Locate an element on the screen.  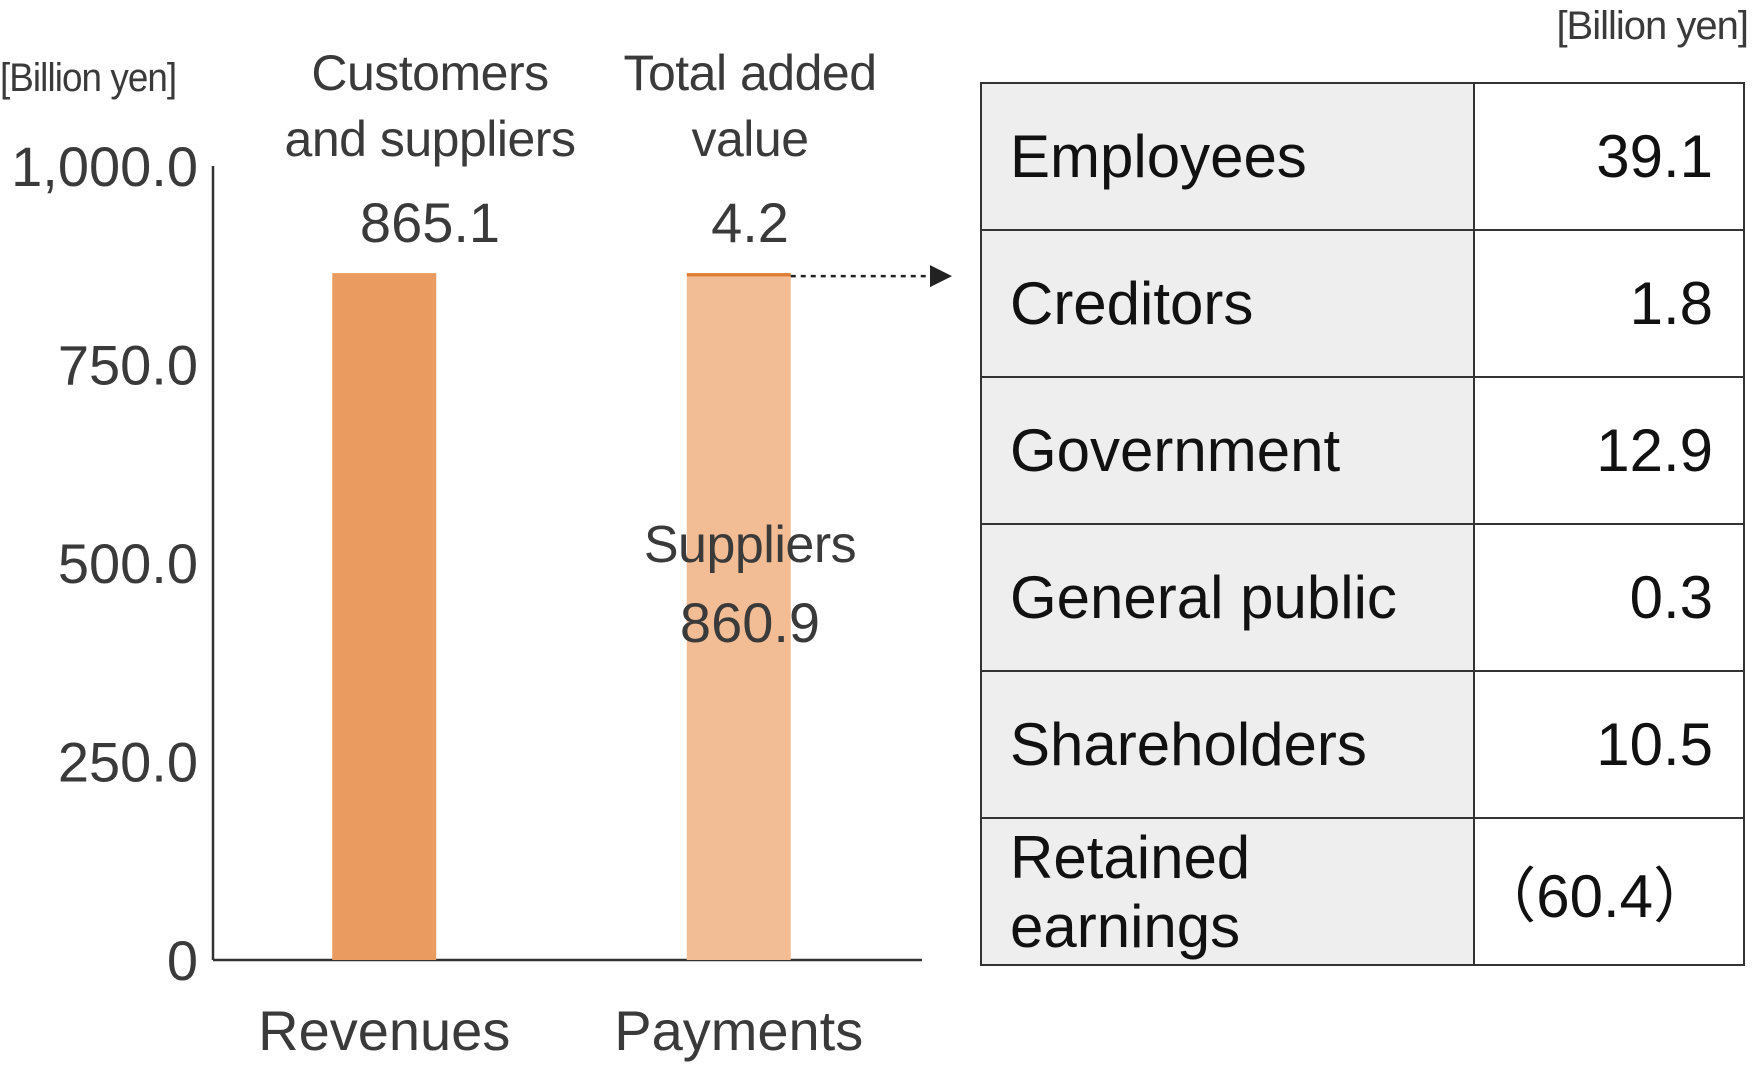
row-value: 12.9 is located at coordinates (1609, 450).